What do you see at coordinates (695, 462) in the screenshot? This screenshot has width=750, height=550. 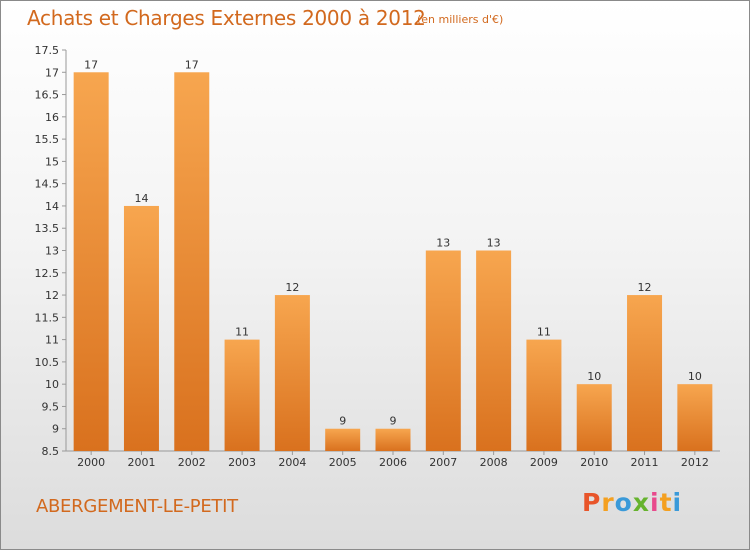 I see `x-tick-label: 2012` at bounding box center [695, 462].